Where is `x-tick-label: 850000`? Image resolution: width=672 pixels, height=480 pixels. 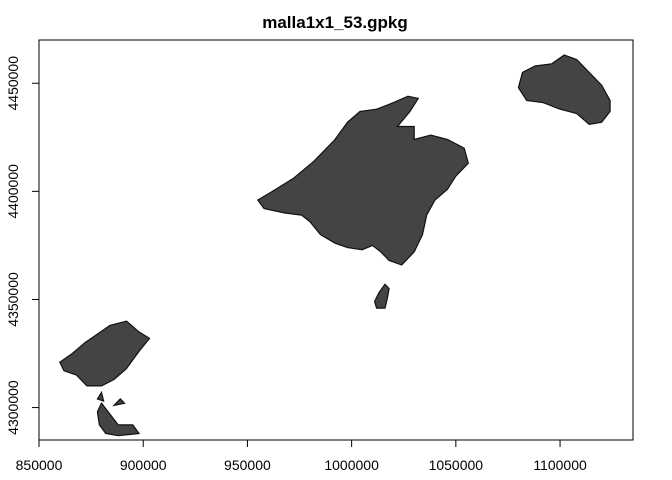 x-tick-label: 850000 is located at coordinates (39, 465).